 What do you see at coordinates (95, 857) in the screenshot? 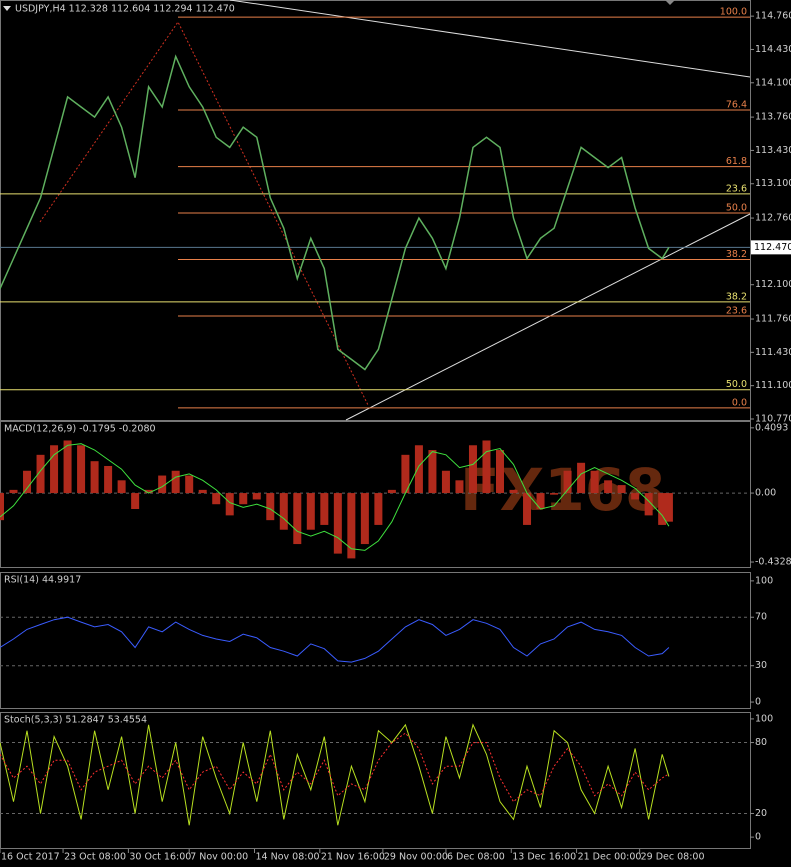
I see `x-tick-label: 23 Oct 08:00` at bounding box center [95, 857].